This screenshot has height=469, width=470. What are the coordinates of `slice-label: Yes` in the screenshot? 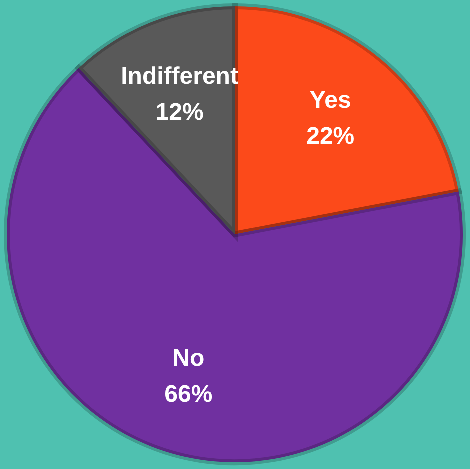 It's located at (331, 100).